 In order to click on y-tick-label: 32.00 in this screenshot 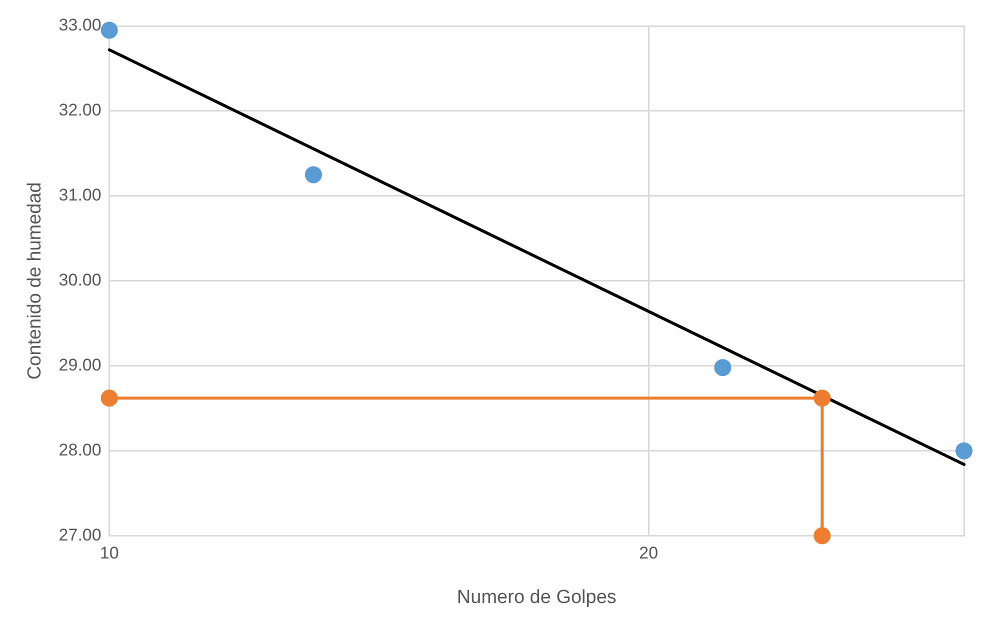, I will do `click(80, 110)`.